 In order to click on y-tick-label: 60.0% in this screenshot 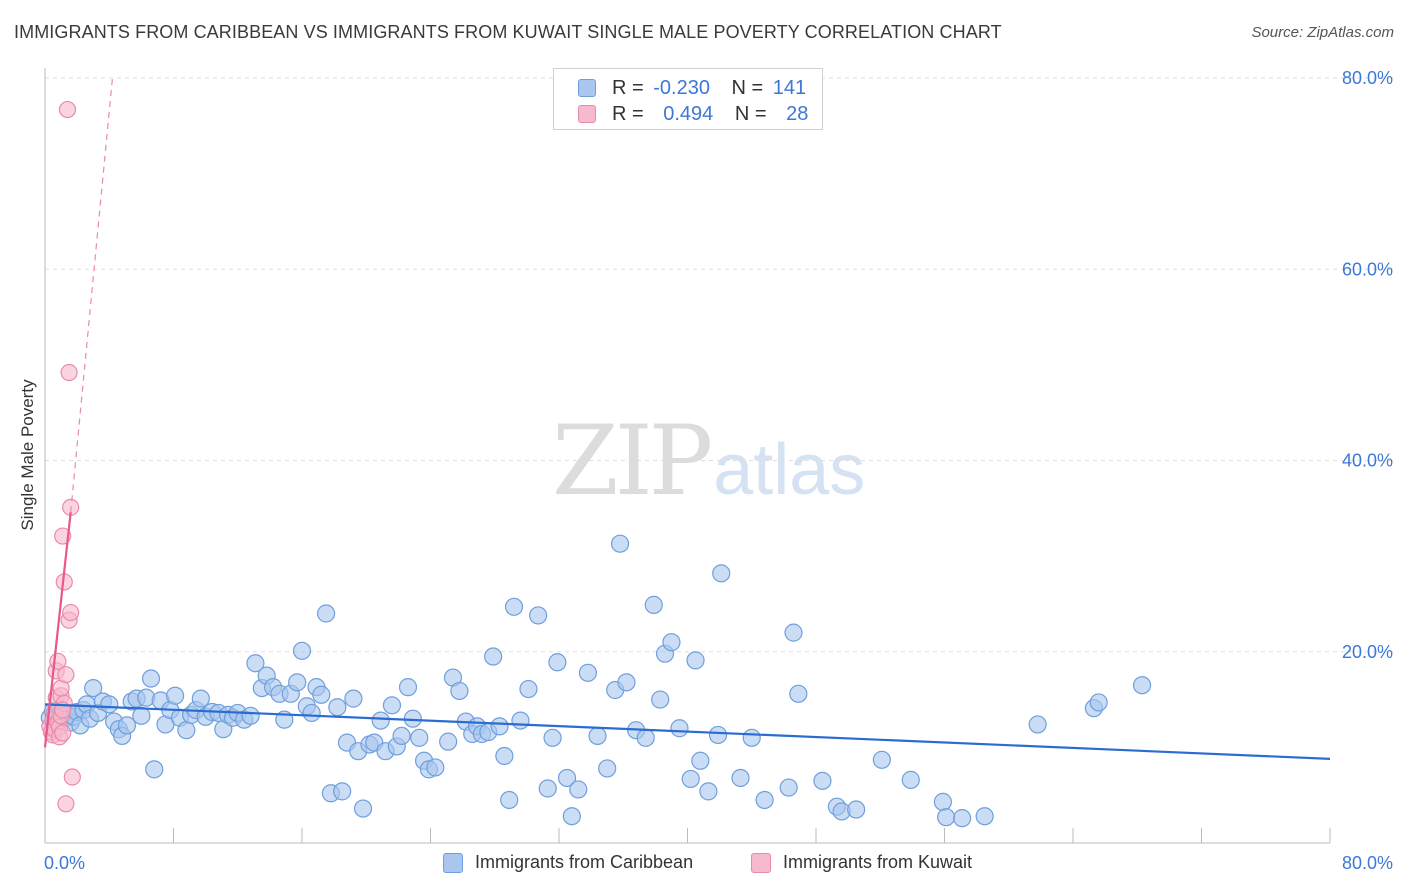, I will do `click(1367, 269)`.